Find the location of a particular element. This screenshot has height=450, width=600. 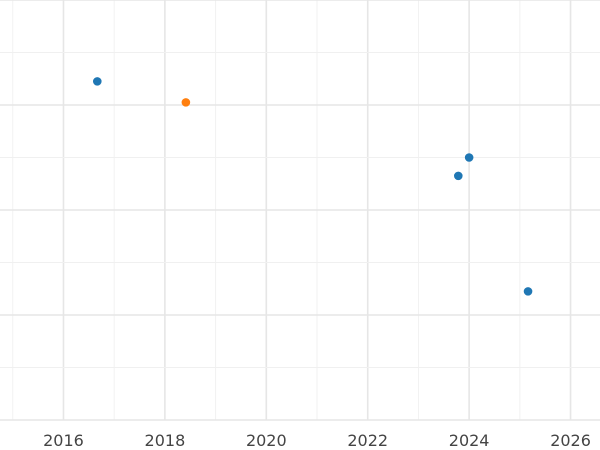

x-tick-label: 2026 is located at coordinates (570, 440).